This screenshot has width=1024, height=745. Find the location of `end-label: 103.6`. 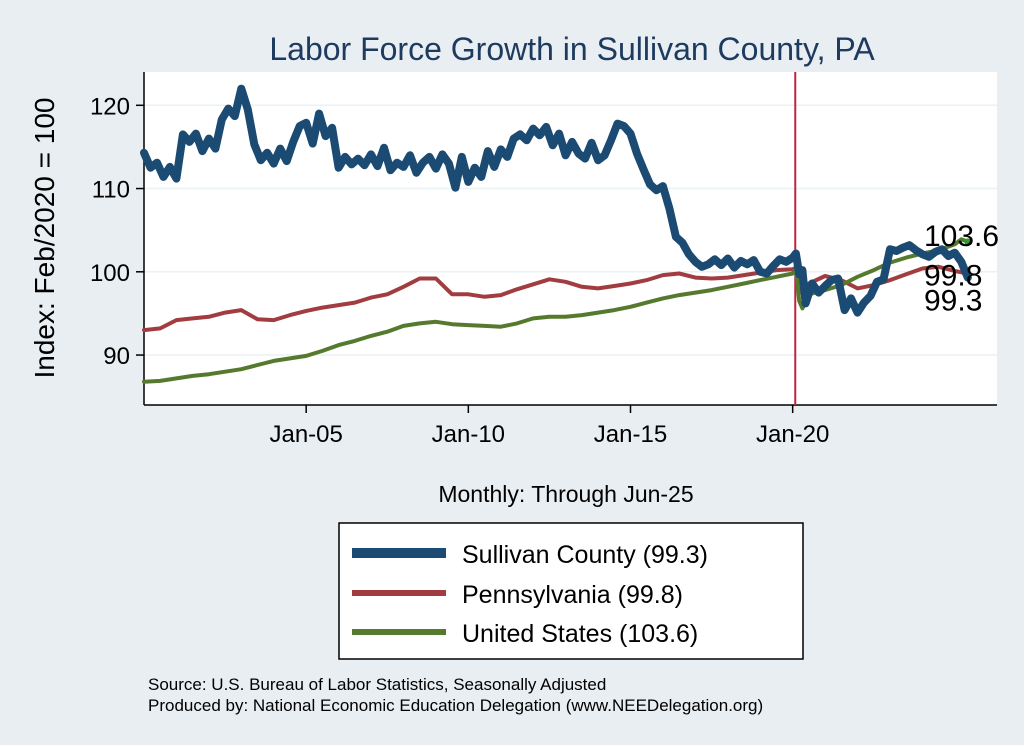

end-label: 103.6 is located at coordinates (961, 236).